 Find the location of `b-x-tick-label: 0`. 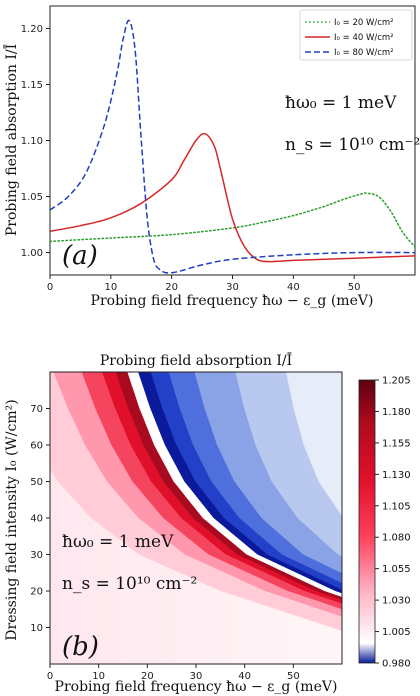

b-x-tick-label: 0 is located at coordinates (50, 676).